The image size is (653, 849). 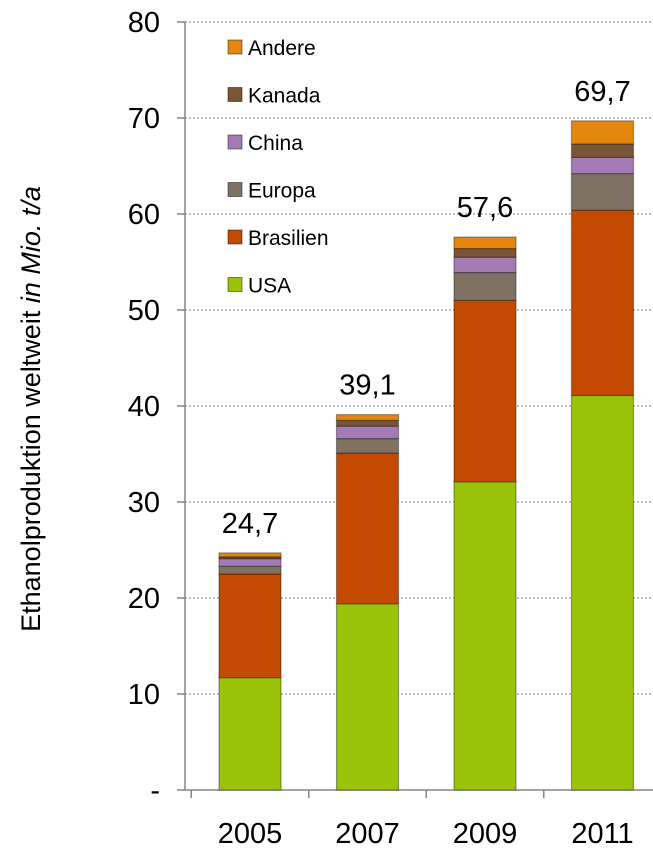 I want to click on y-axis-label: Ethanolproduktion weltweit in Mio. t/a, so click(x=31, y=409).